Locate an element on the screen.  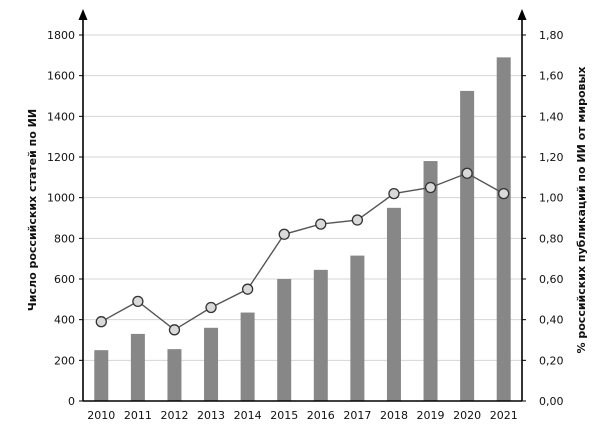
right-tick-label: 0,60 is located at coordinates (551, 279).